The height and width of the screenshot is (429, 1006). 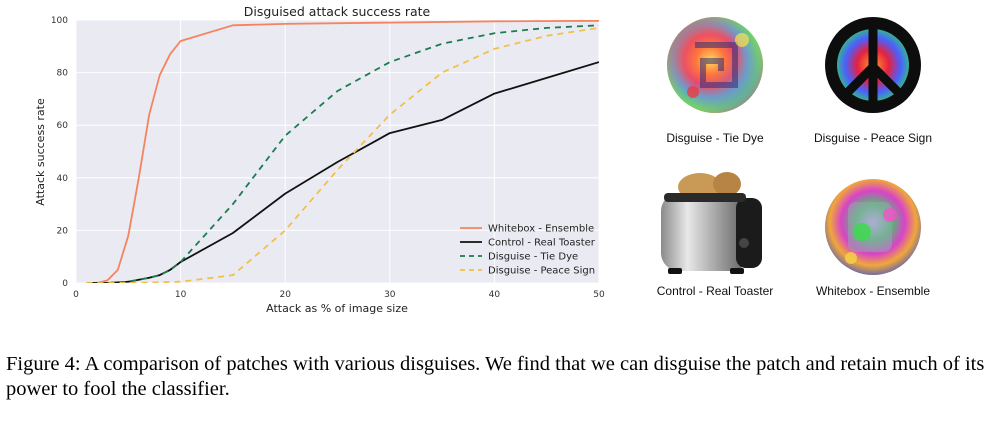 What do you see at coordinates (873, 138) in the screenshot?
I see `patch-caption-peace-sign: Disguise - Peace Sign` at bounding box center [873, 138].